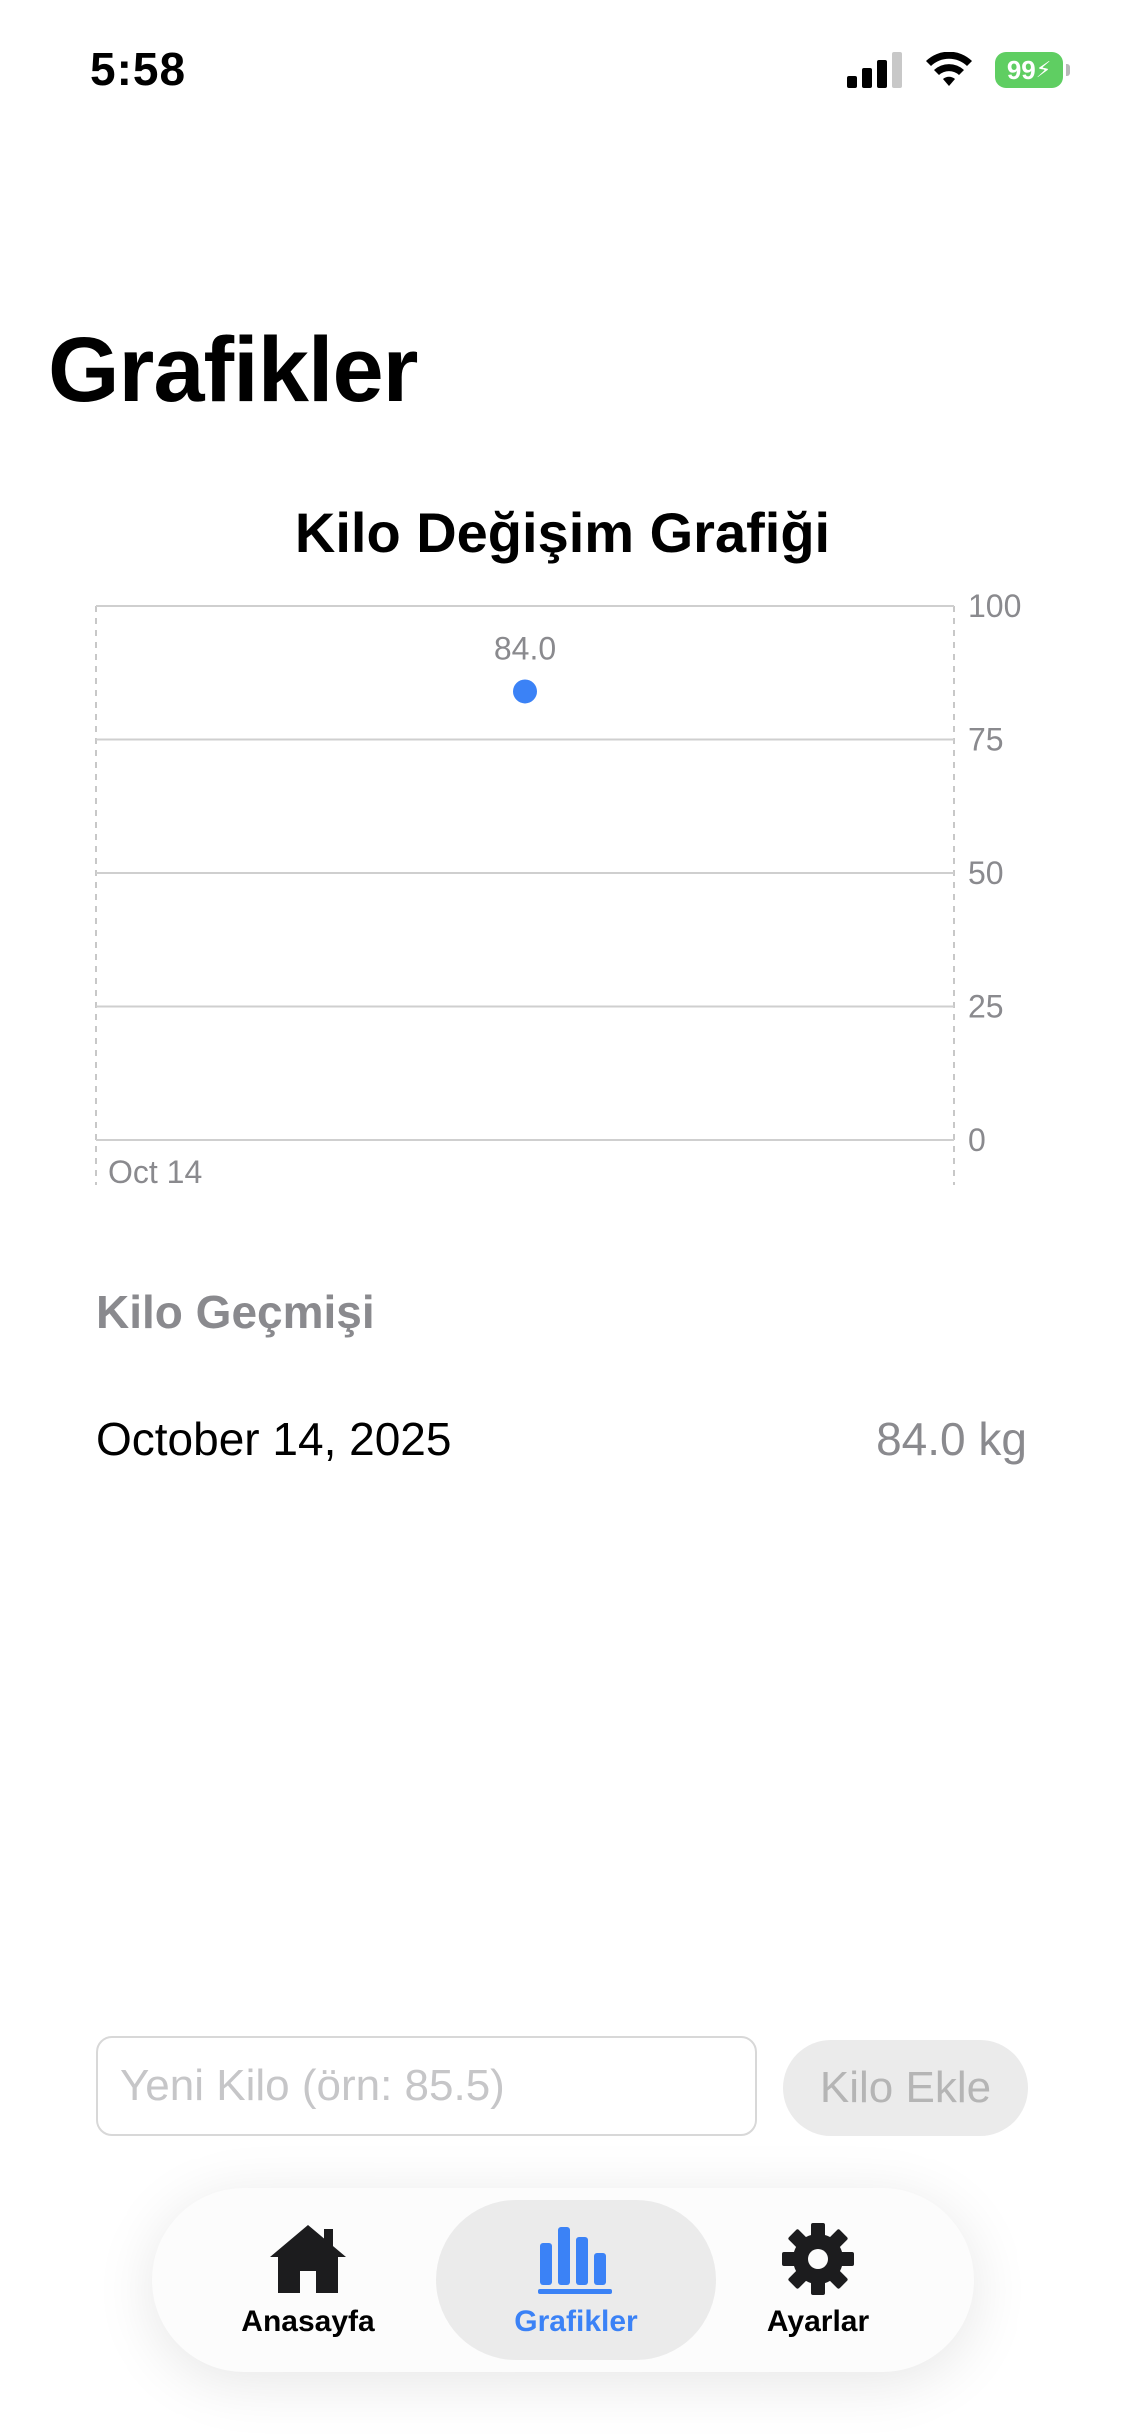 This screenshot has height=2436, width=1125. What do you see at coordinates (155, 1172) in the screenshot?
I see `x-tick-label: Oct 14` at bounding box center [155, 1172].